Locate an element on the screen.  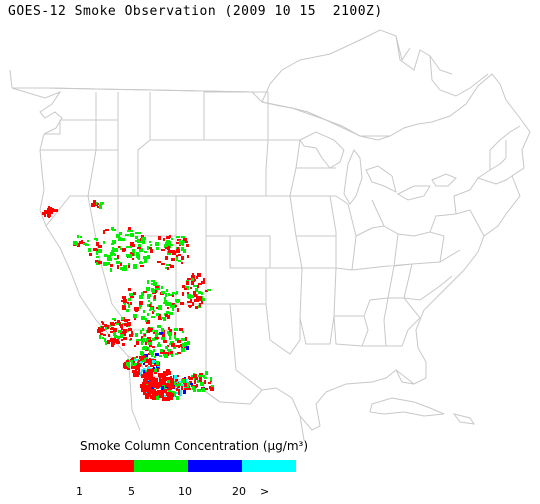
legend-tick-10: 10 is located at coordinates (185, 491).